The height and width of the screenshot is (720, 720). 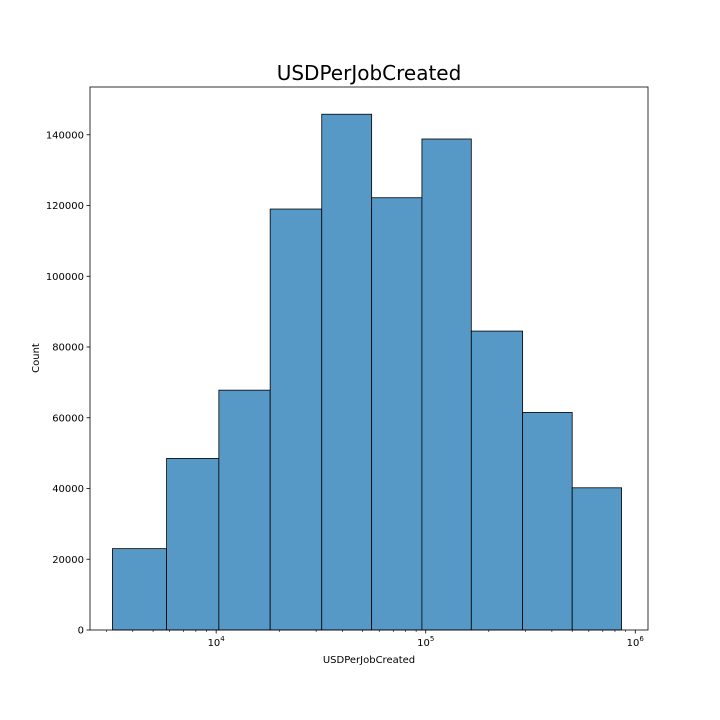 I want to click on y-tick-label-4: 80000, so click(x=68, y=348).